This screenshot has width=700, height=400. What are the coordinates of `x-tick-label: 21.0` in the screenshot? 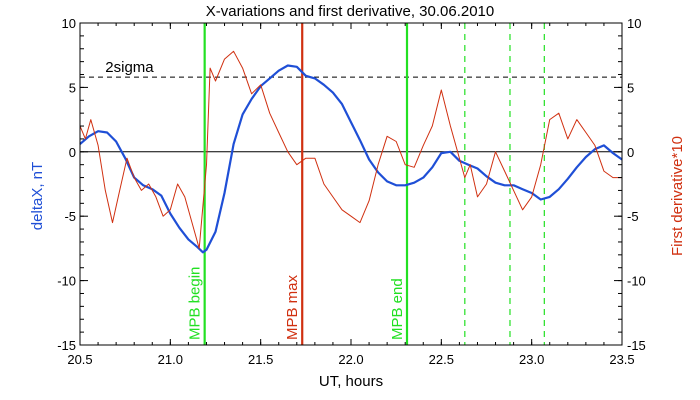 It's located at (170, 359).